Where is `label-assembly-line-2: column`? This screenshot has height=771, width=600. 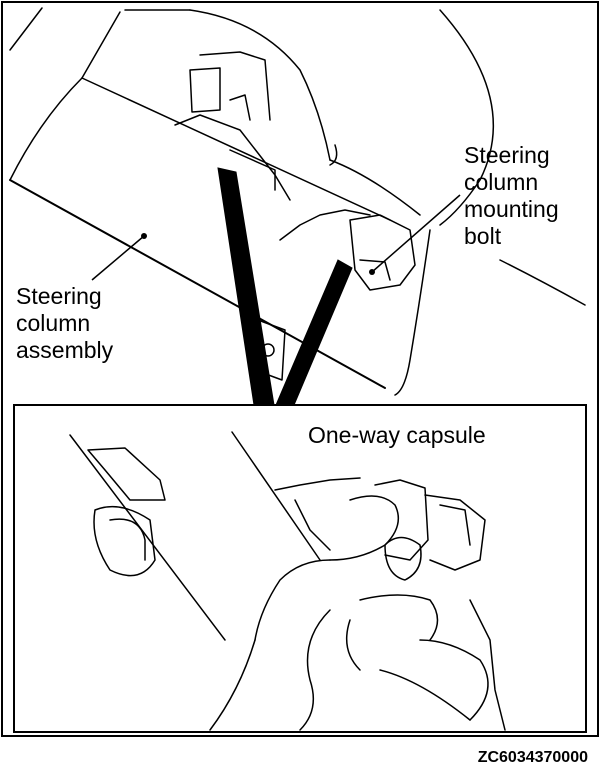
label-assembly-line-2: column is located at coordinates (53, 323).